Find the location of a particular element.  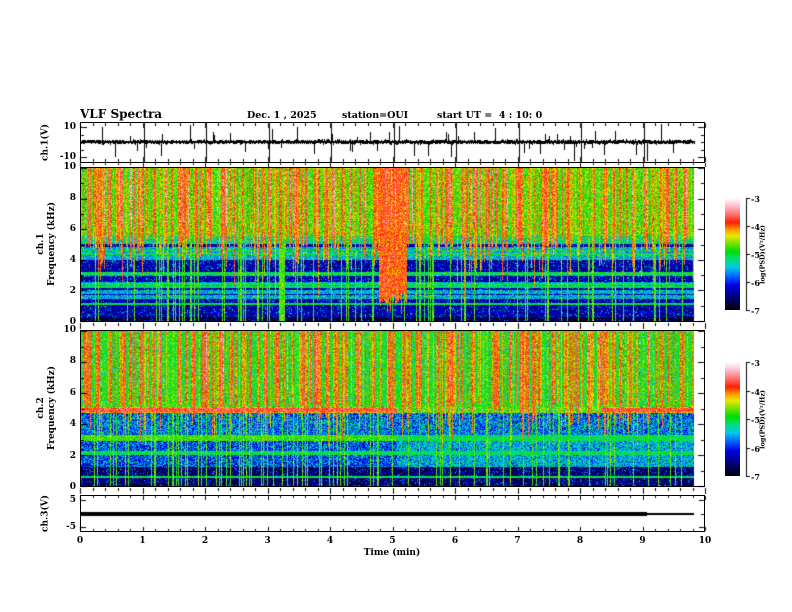

xtick-label: 5 is located at coordinates (392, 541).